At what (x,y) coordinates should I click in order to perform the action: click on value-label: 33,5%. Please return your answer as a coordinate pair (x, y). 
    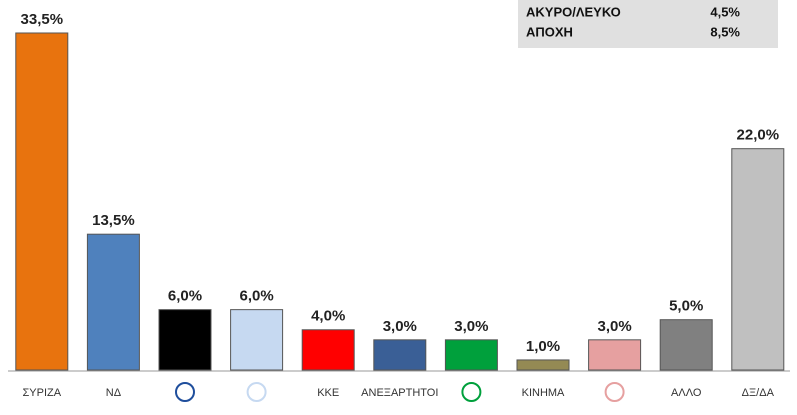
    Looking at the image, I should click on (42, 19).